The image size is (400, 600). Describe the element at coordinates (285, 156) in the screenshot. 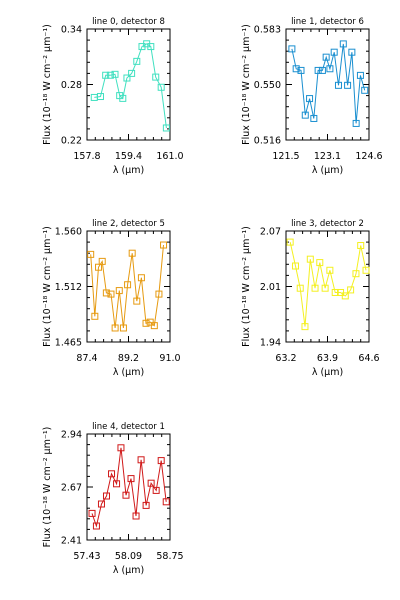

I see `x-tick-label: 121.5` at that location.